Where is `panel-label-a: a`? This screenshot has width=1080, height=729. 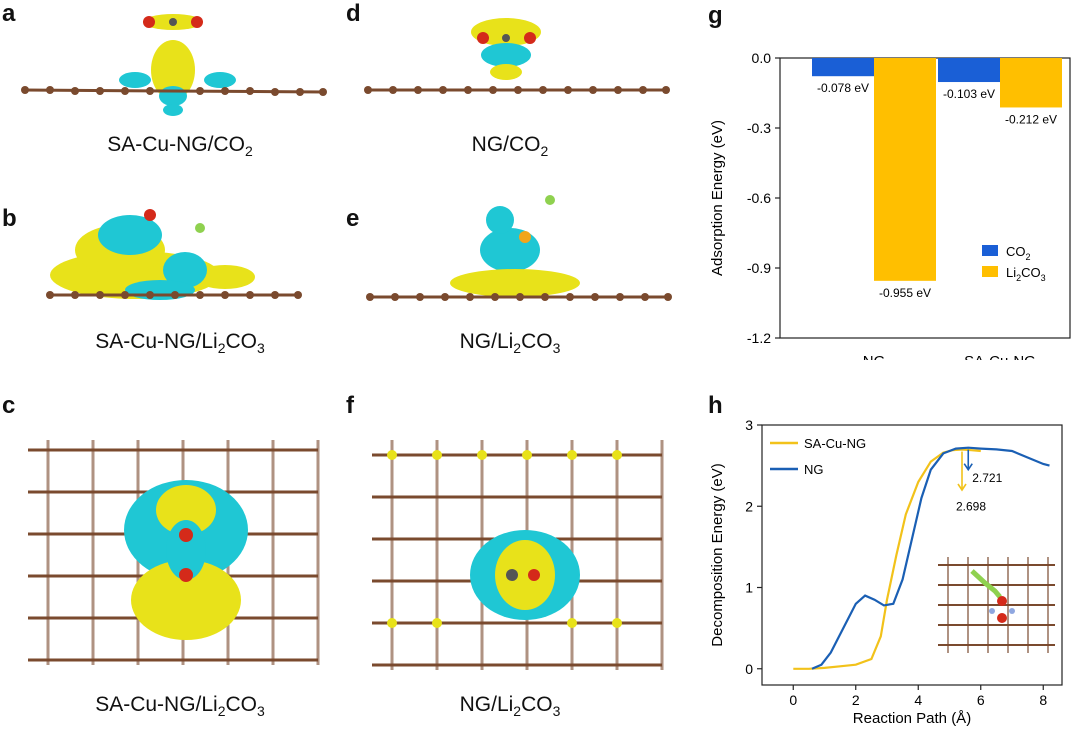
panel-label-a: a is located at coordinates (9, 13).